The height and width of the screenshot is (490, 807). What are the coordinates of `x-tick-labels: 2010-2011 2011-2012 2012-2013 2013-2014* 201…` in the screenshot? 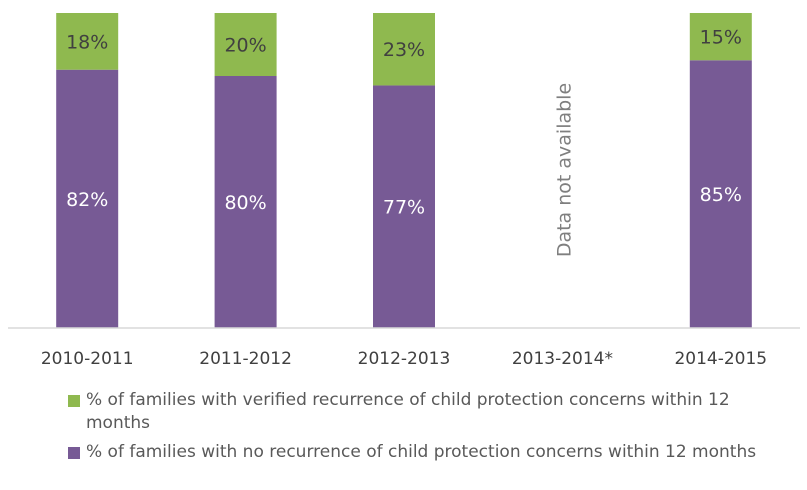 It's located at (404, 359).